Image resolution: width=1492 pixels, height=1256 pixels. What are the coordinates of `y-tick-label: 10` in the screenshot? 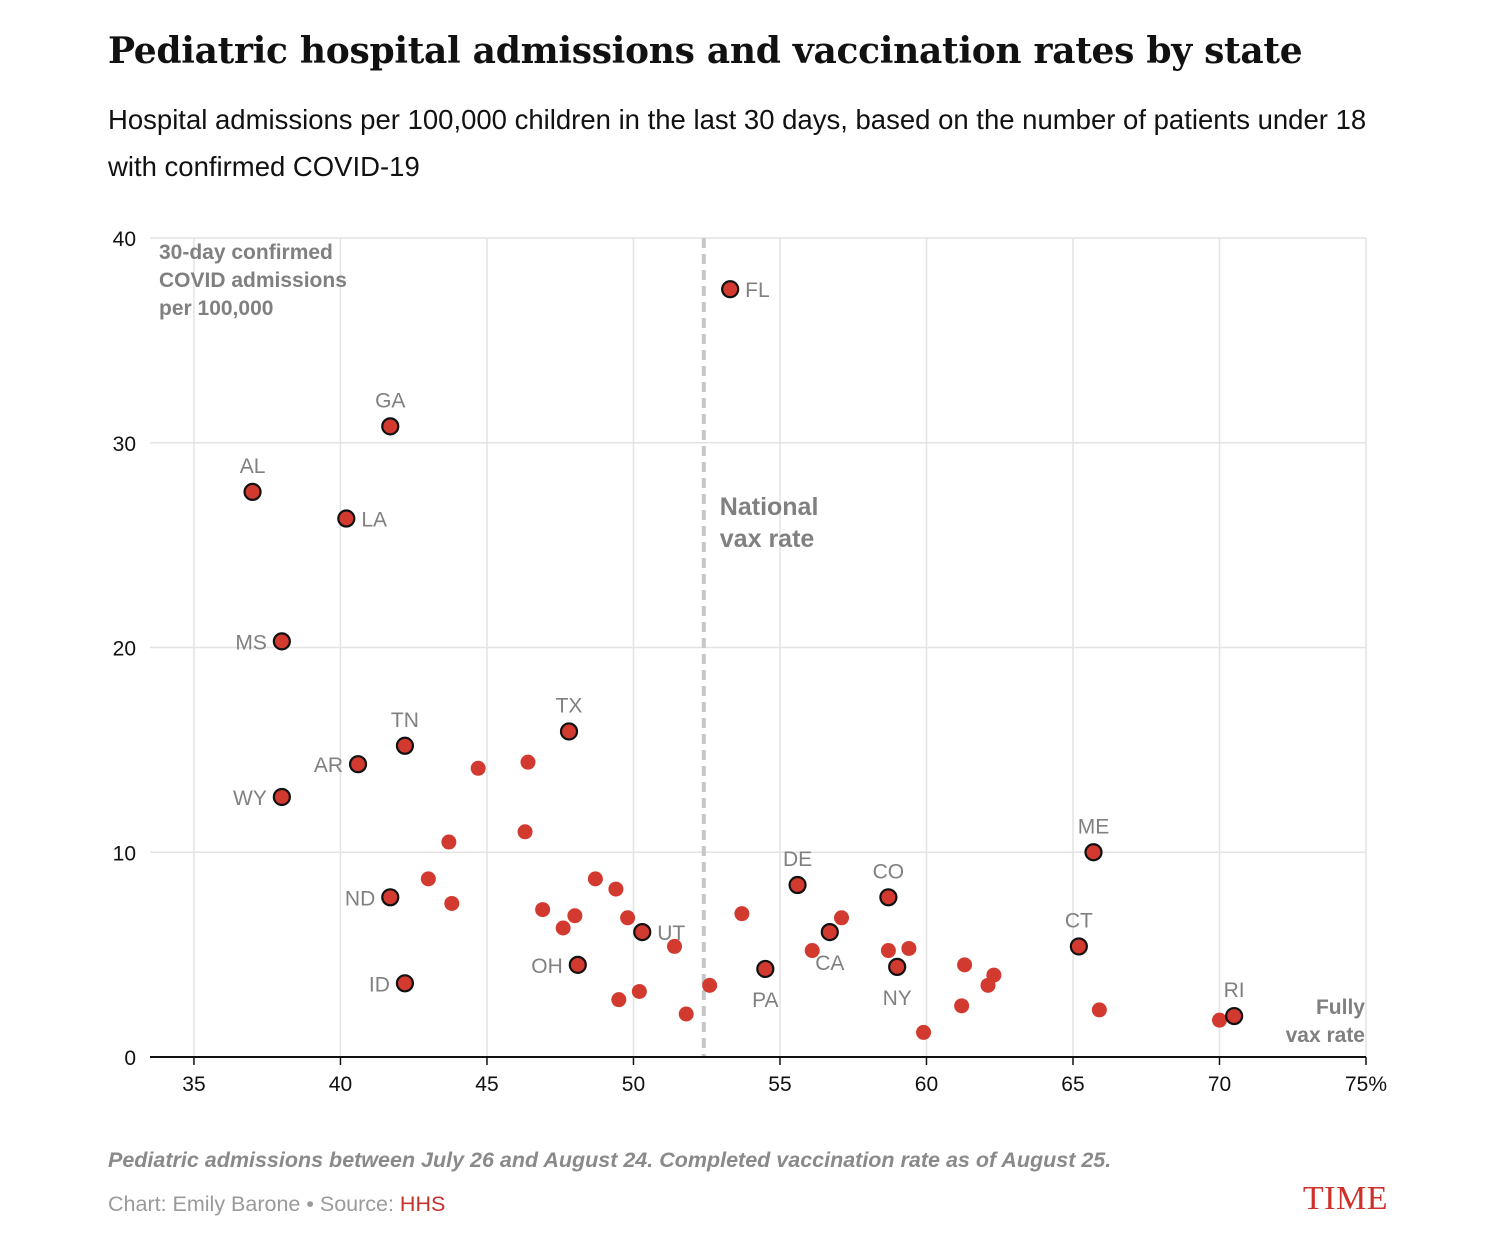 It's located at (124, 853).